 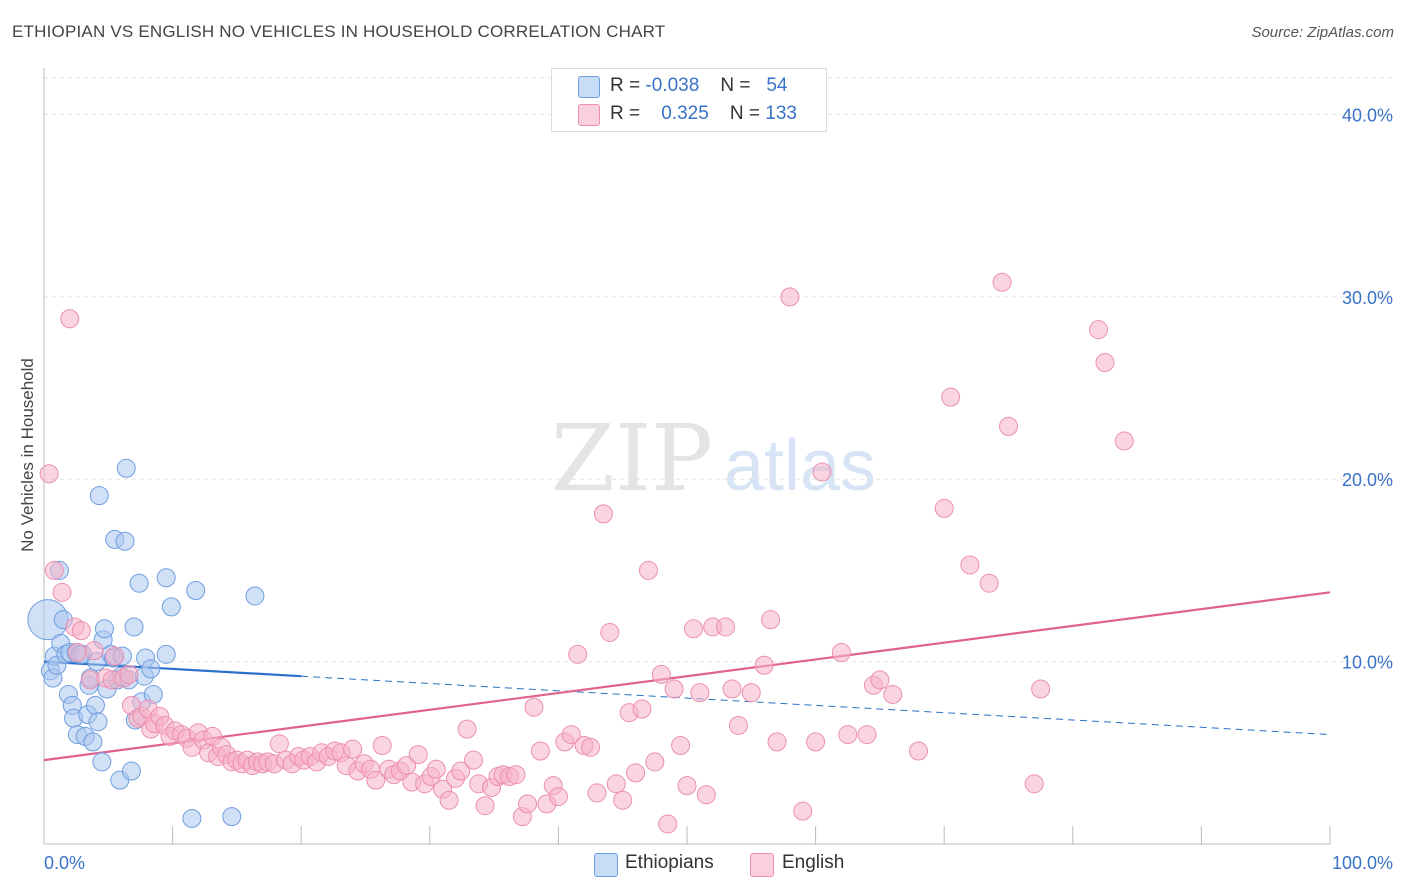 I want to click on x-tick-label: 100.0%, so click(x=1362, y=863).